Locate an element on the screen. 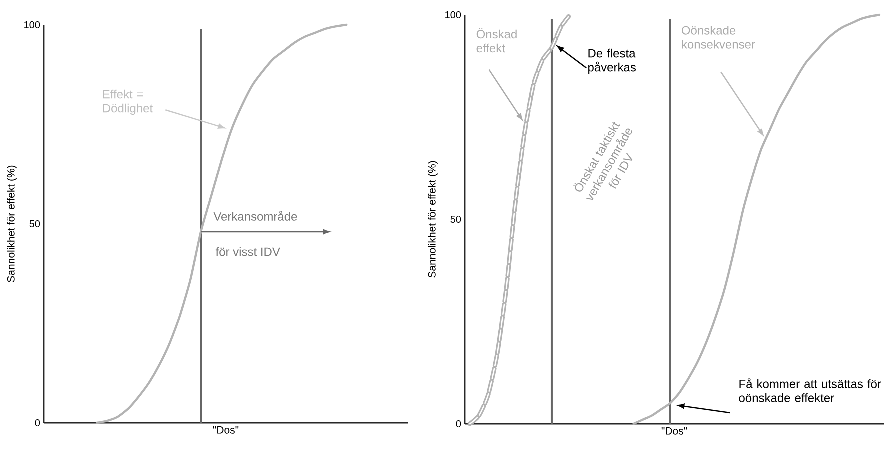 This screenshot has width=890, height=452. annotation: Oönskade konsekvenser is located at coordinates (719, 37).